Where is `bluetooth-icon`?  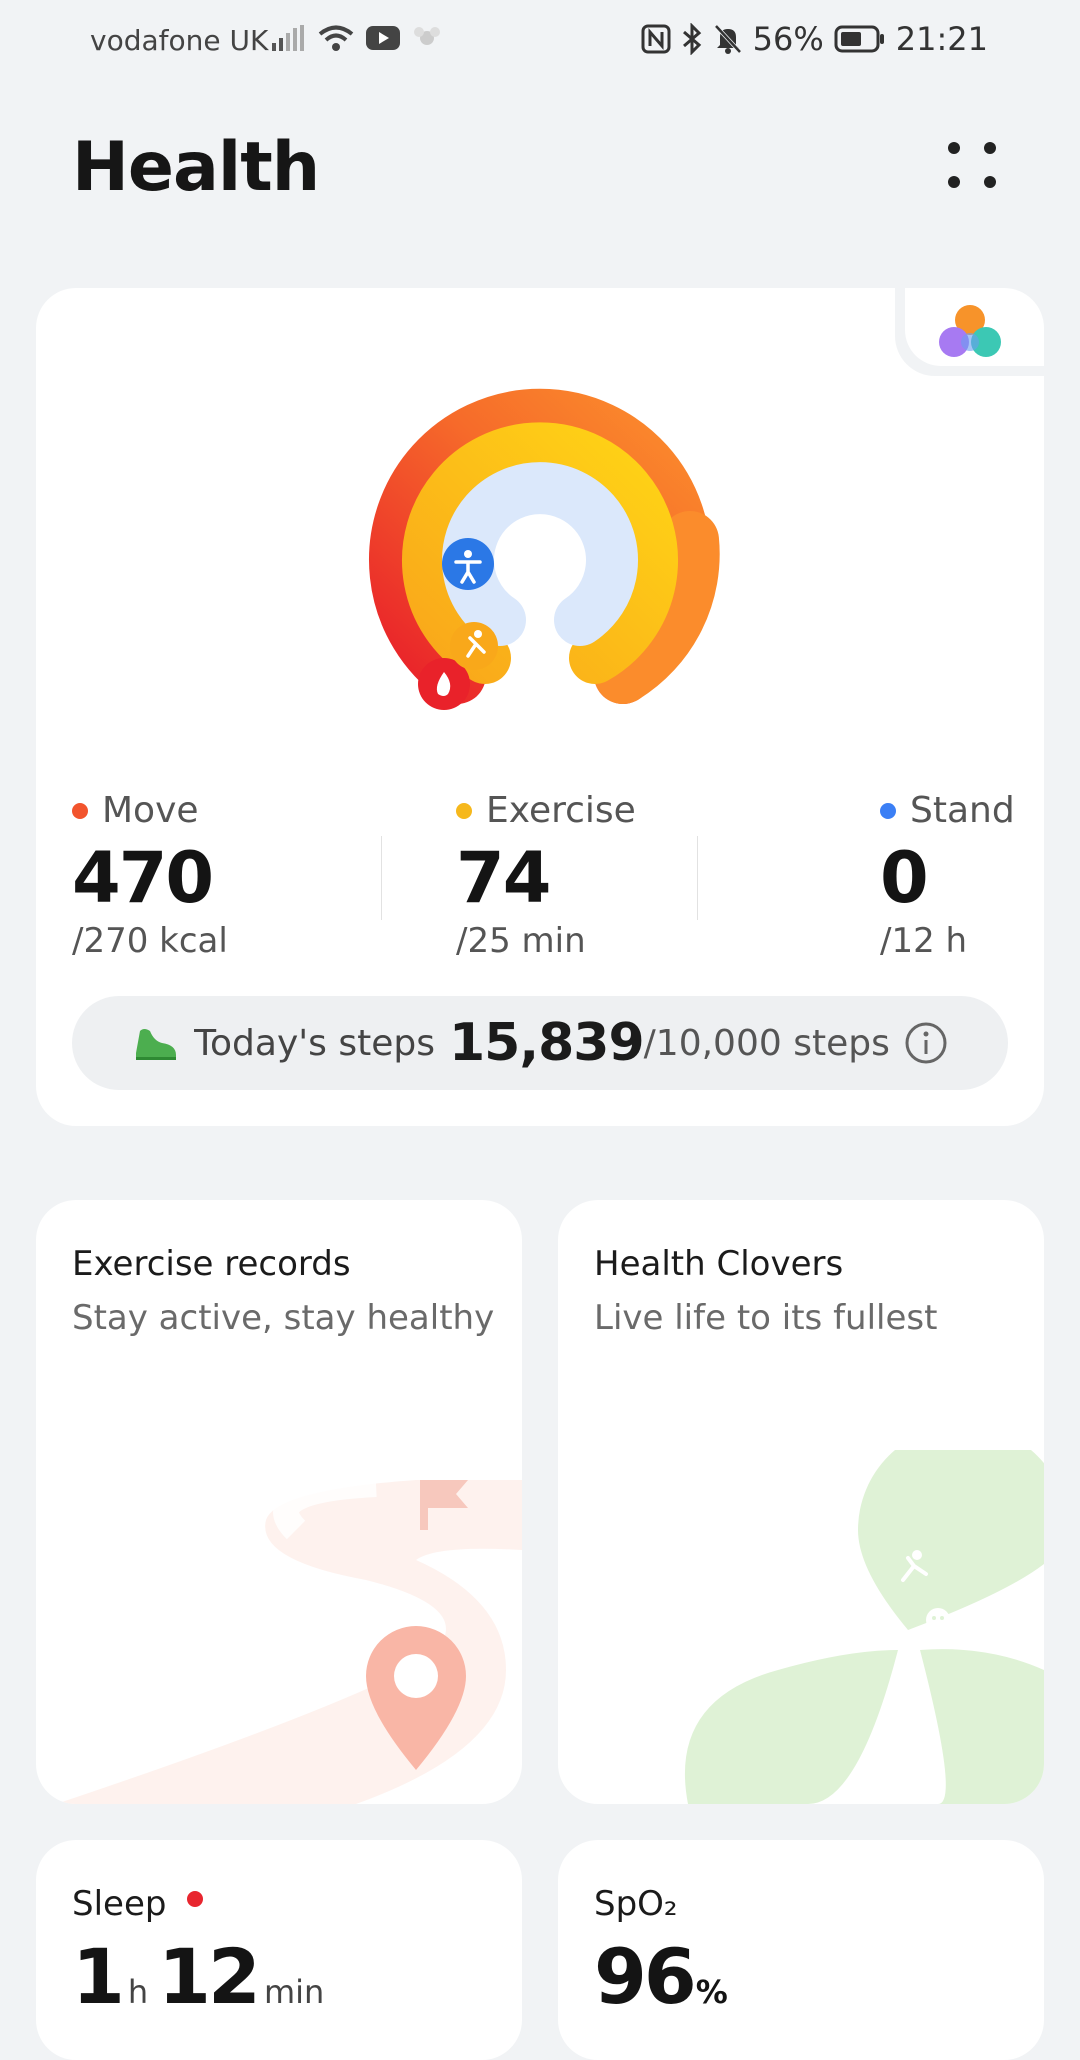 bluetooth-icon is located at coordinates (691, 39).